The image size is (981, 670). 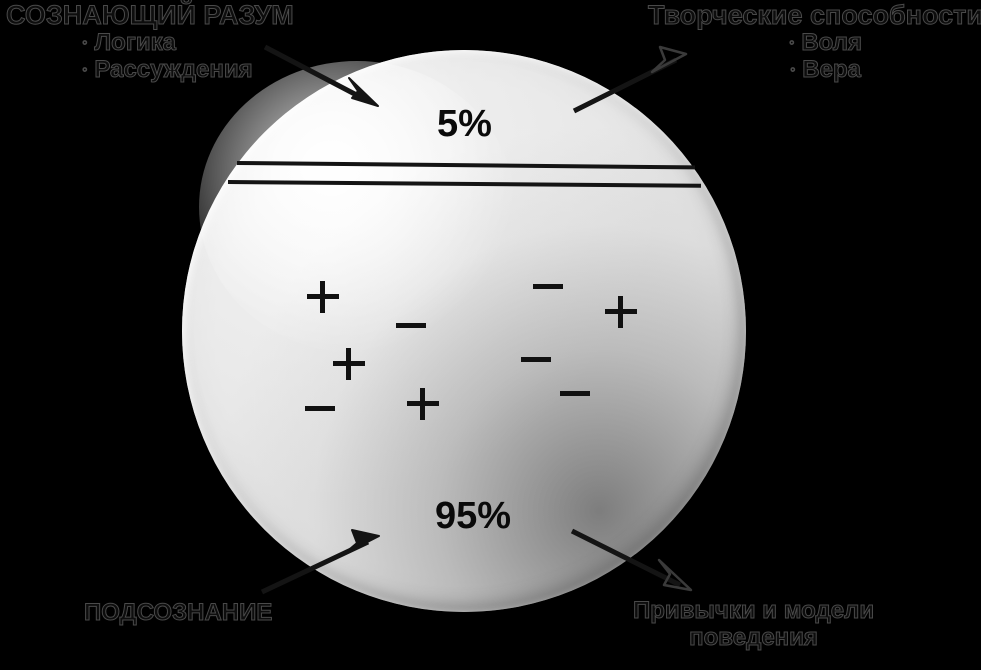 I want to click on label-habits-line2: поведения, so click(x=754, y=637).